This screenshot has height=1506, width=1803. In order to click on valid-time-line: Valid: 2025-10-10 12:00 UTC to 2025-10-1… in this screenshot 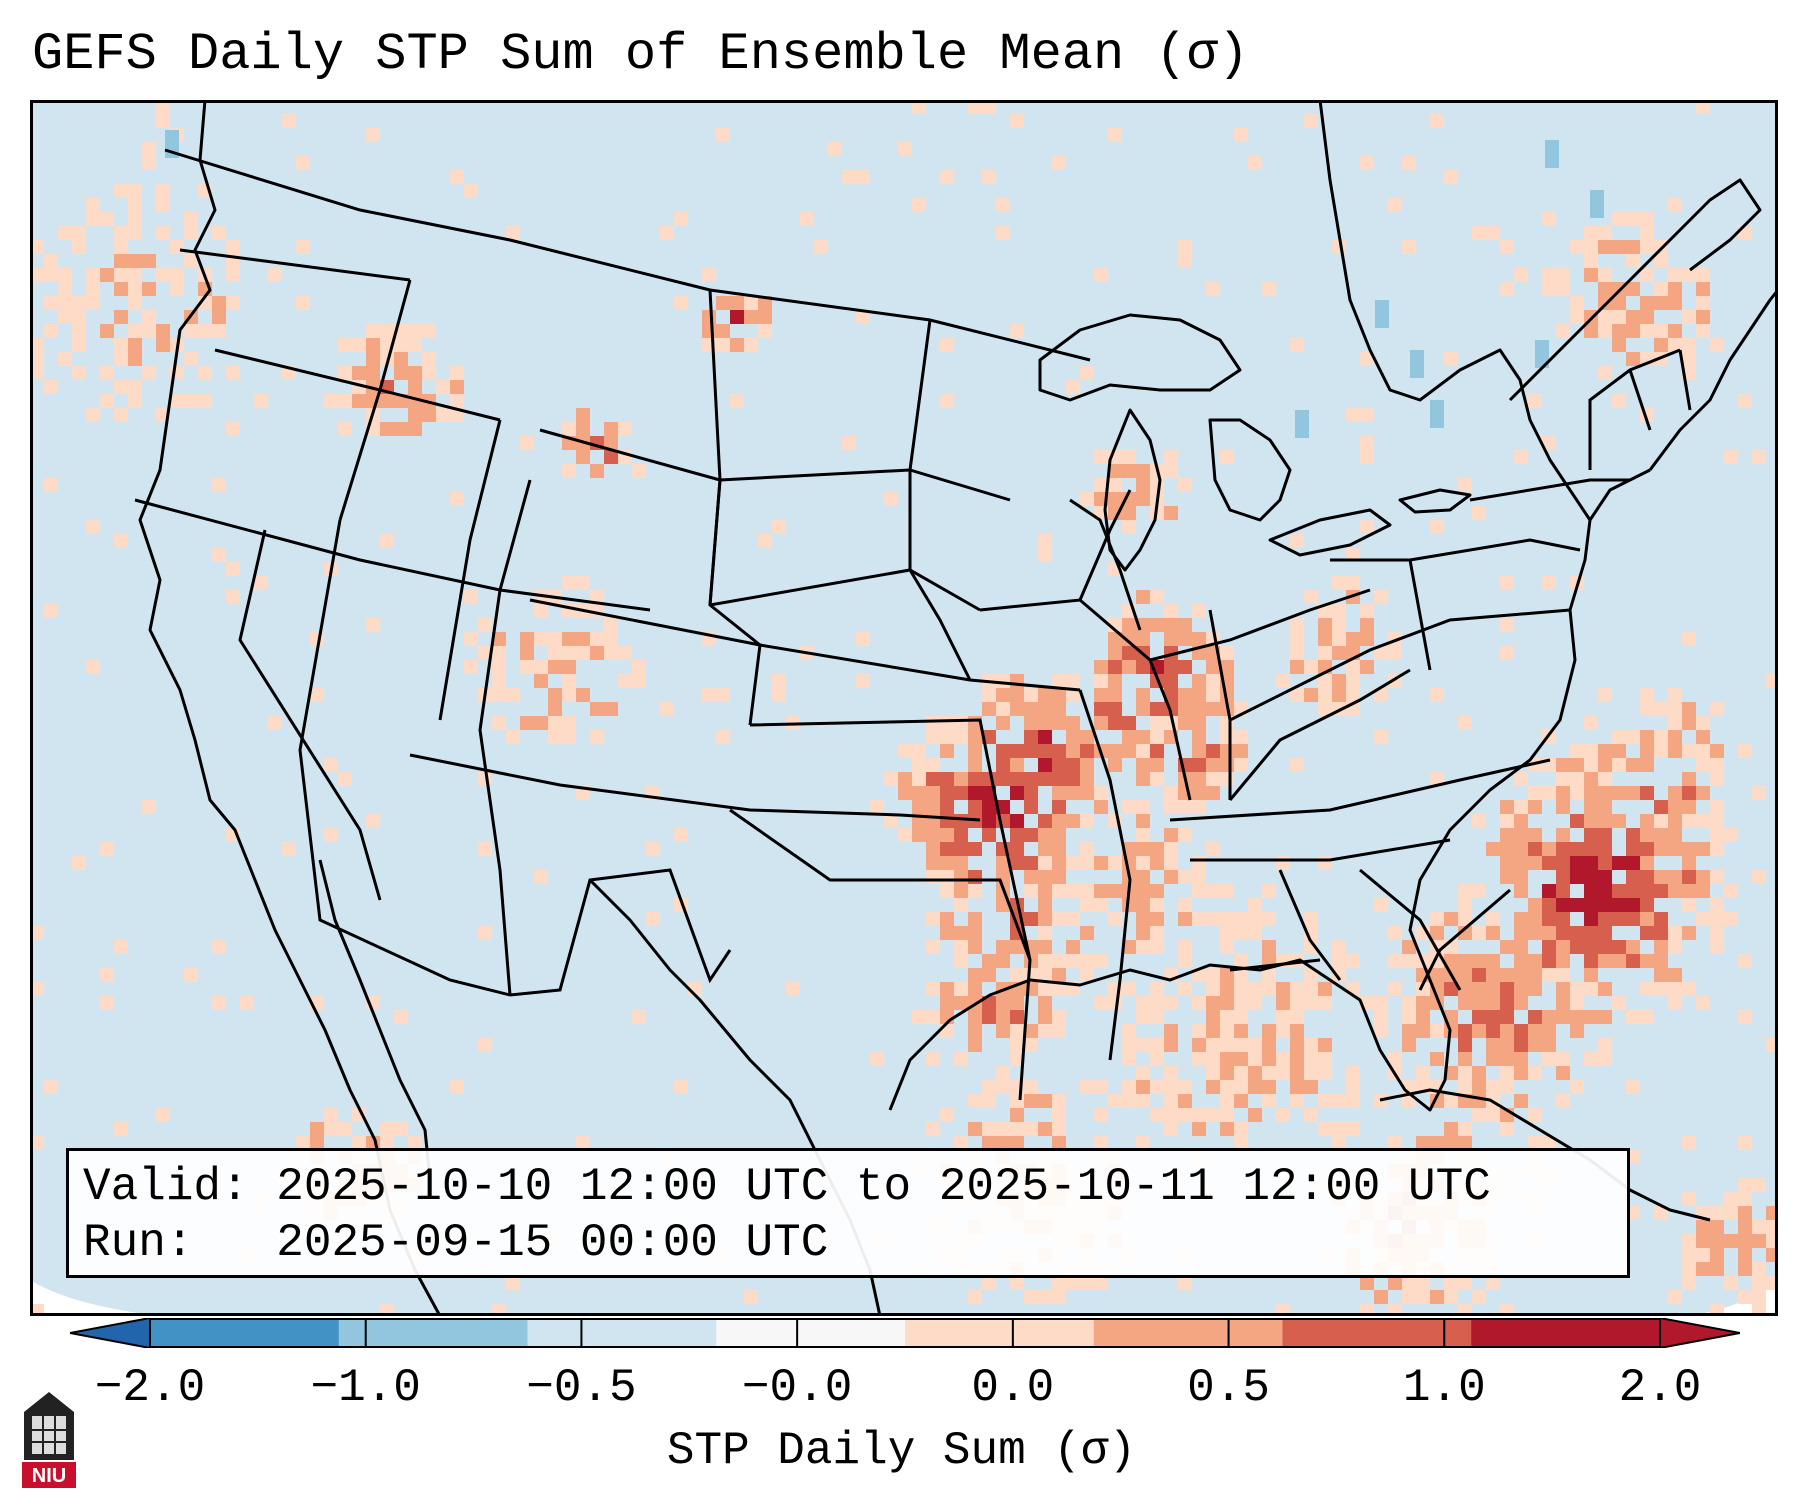, I will do `click(787, 1187)`.